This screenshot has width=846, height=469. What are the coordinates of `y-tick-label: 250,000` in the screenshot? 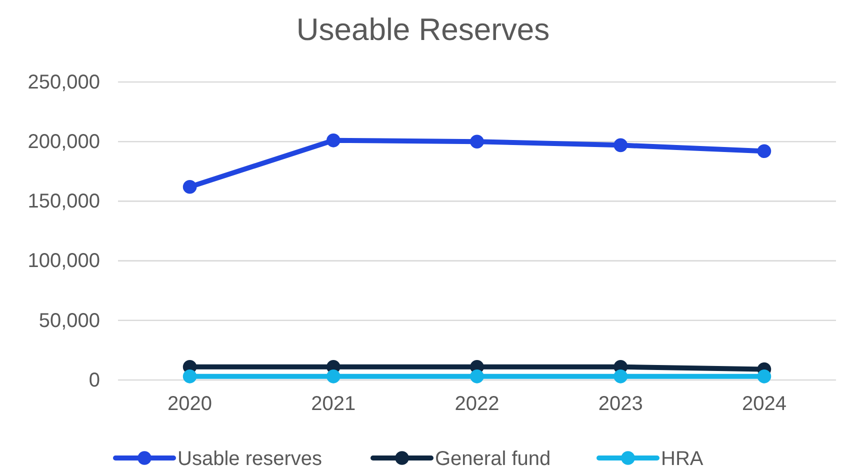 It's located at (64, 82).